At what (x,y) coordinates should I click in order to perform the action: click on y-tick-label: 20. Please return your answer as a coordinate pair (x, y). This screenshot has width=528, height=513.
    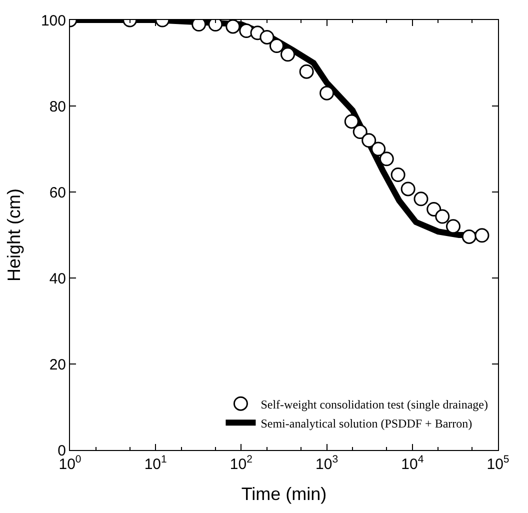
    Looking at the image, I should click on (57, 365).